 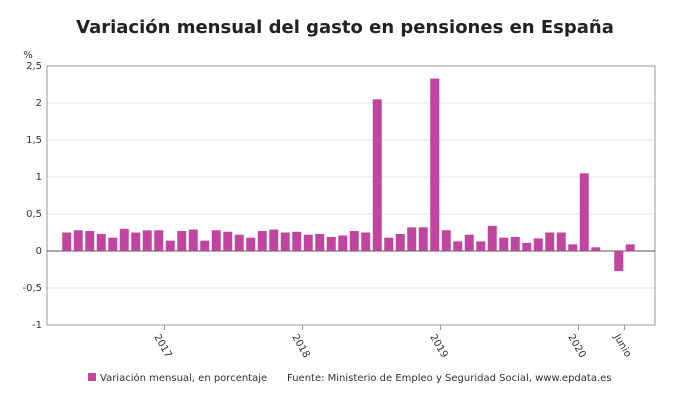 I want to click on x-tick-label: 2020, so click(x=576, y=347).